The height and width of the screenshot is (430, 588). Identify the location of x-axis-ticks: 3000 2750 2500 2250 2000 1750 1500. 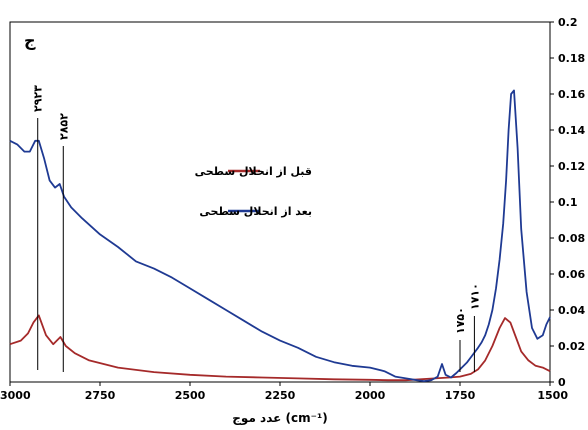
(284, 392).